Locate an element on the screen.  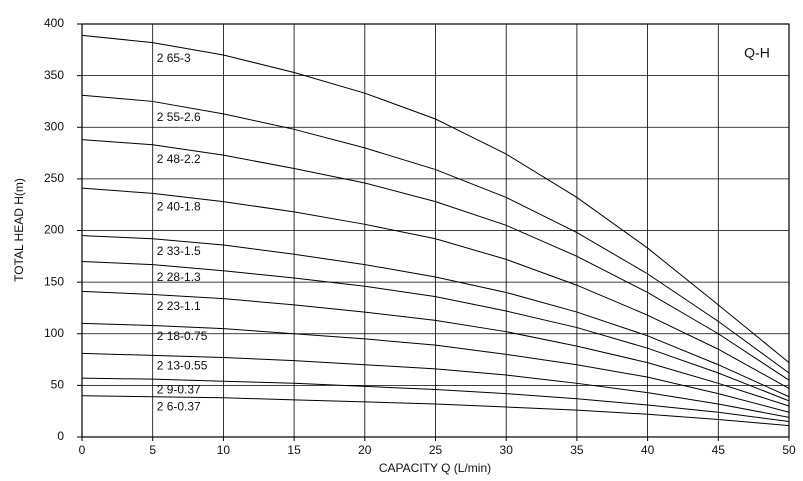
x-tick-label: 10 is located at coordinates (224, 450).